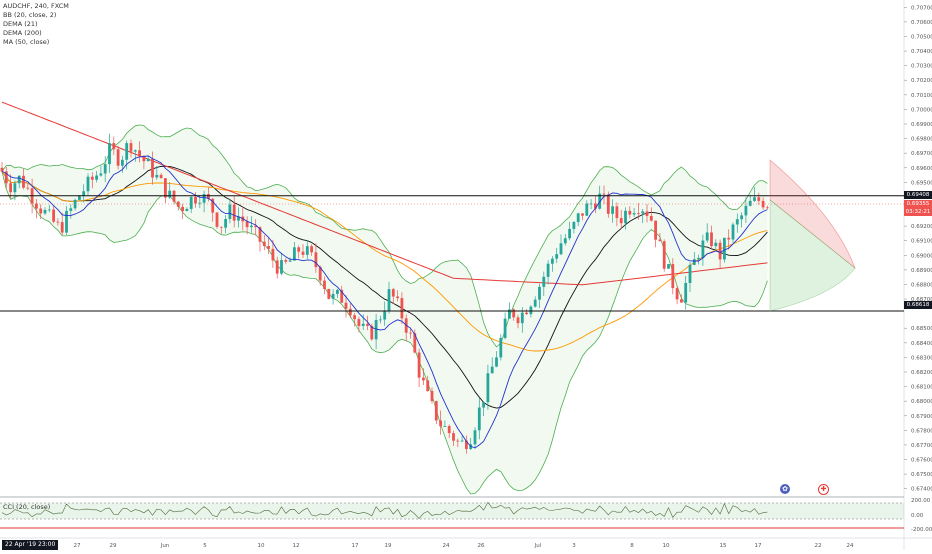  I want to click on y-tick-label-11: 0.69600, so click(921, 169).